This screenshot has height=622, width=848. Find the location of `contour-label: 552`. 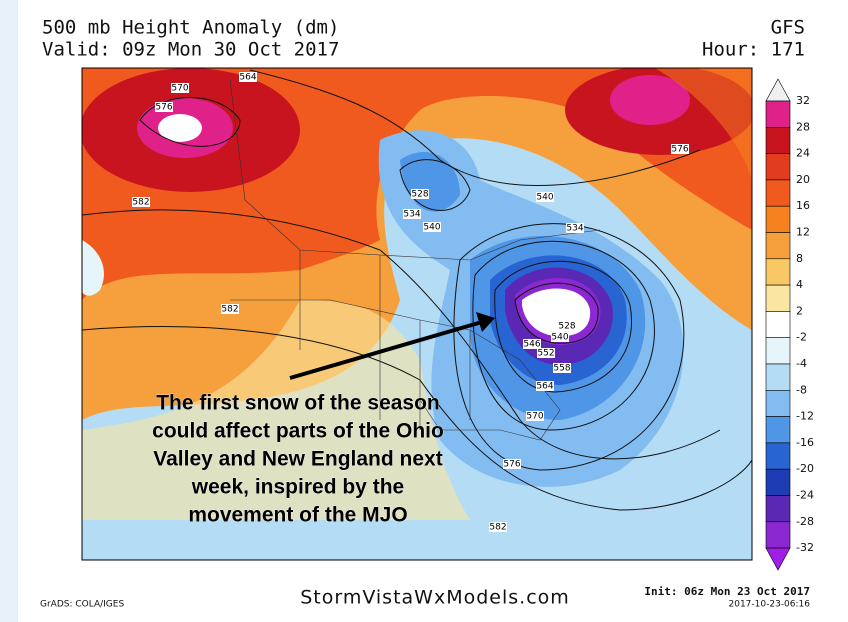

contour-label: 552 is located at coordinates (545, 354).